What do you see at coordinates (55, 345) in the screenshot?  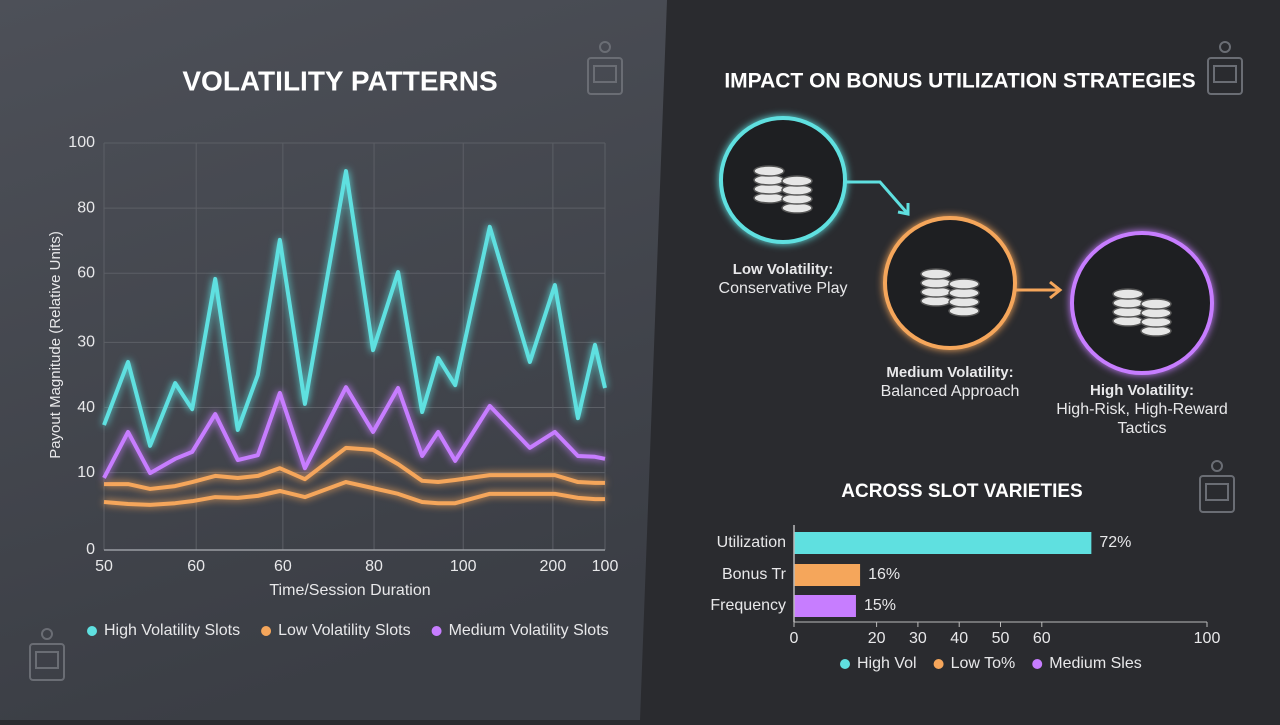 I see `y-axis-label: Payout Magnitude (Relative Units)` at bounding box center [55, 345].